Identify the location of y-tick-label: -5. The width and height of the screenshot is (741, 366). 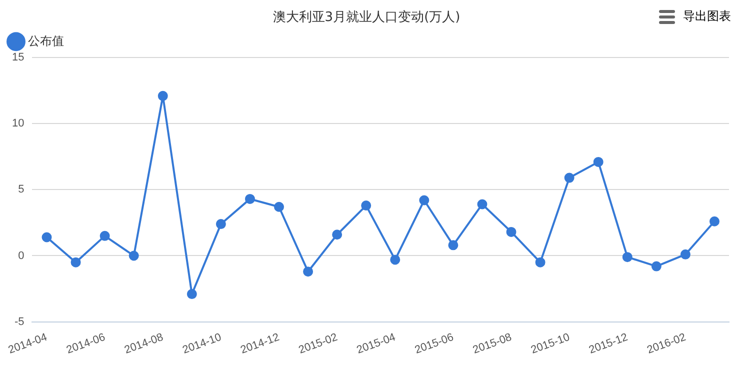
(19, 322).